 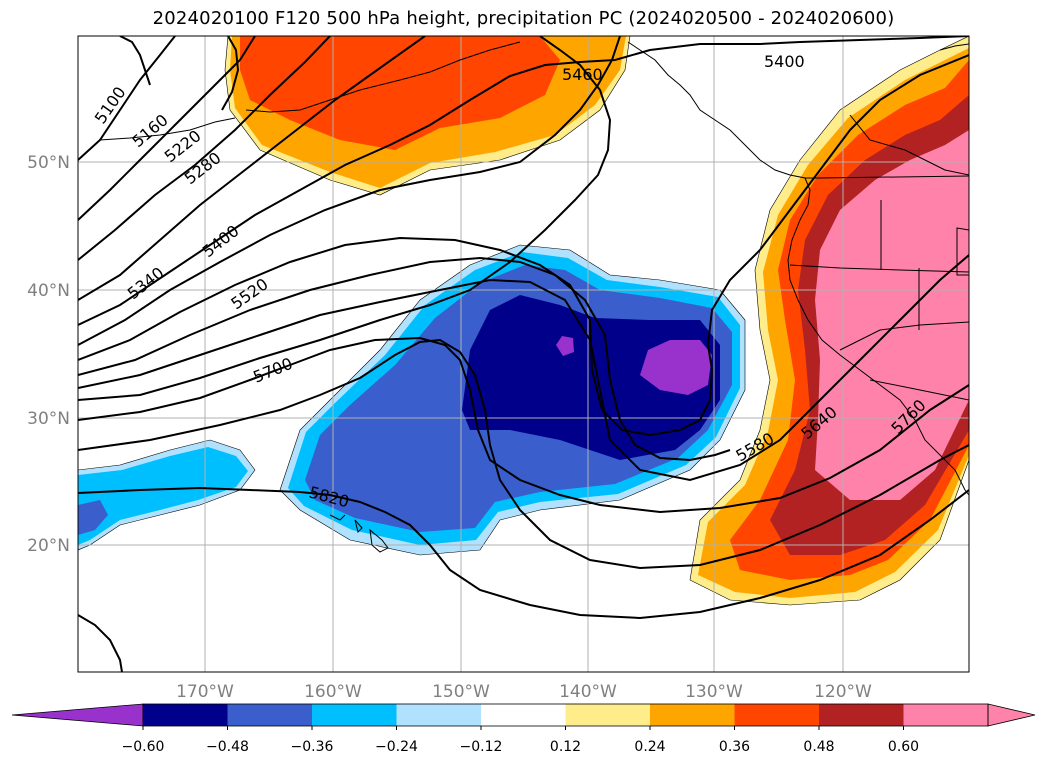 I want to click on lon-label-160w: 160°W, so click(x=333, y=692).